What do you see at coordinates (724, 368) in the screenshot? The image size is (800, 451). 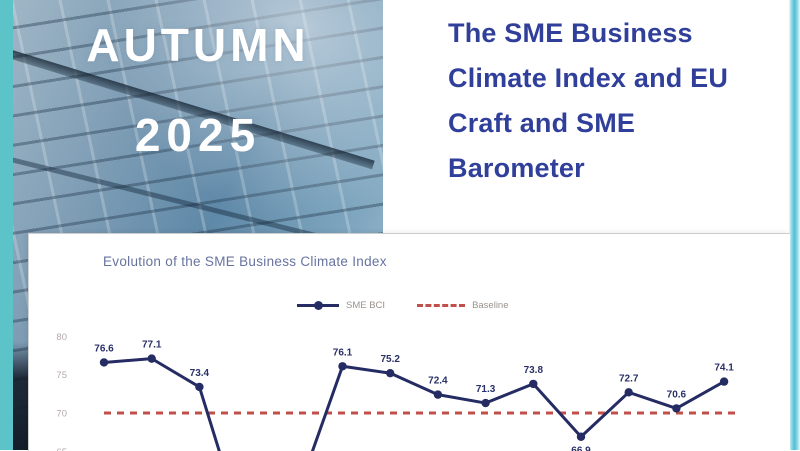 I see `svg-text: 74.1` at bounding box center [724, 368].